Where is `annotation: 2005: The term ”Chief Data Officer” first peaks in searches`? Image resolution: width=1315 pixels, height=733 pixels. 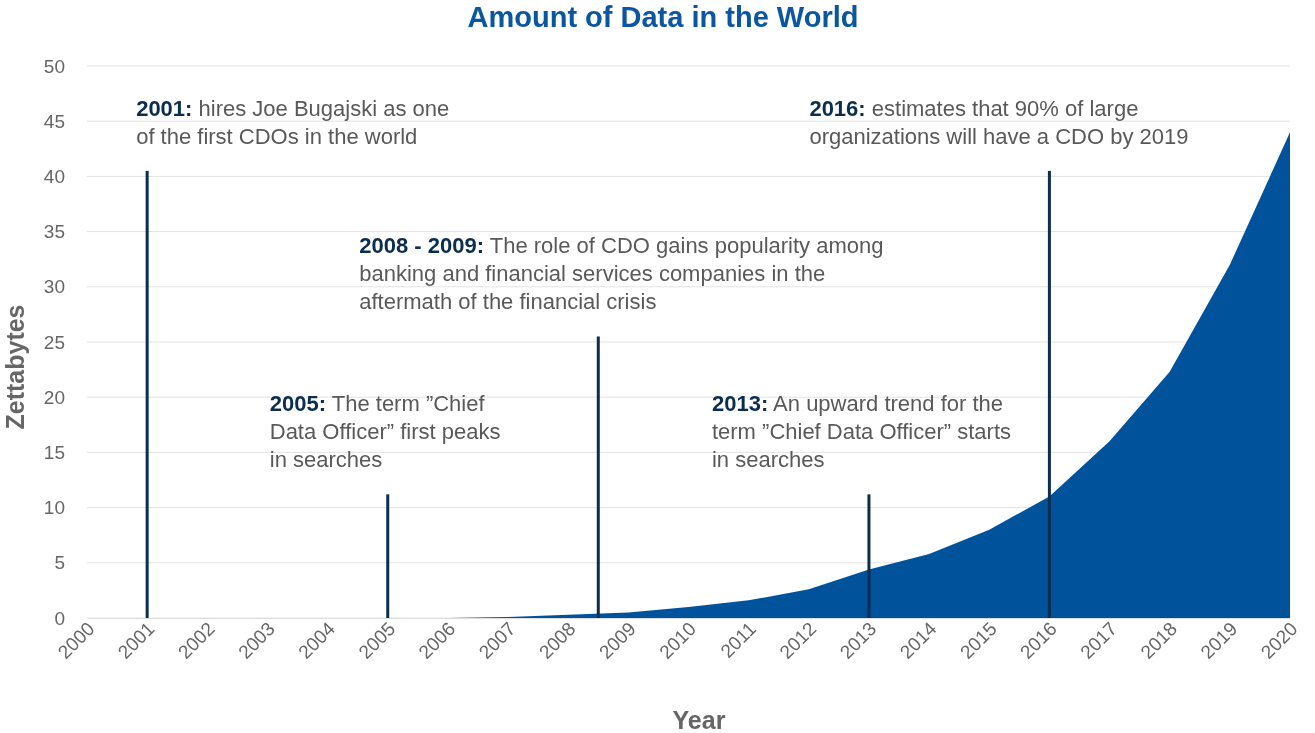 annotation: 2005: The term ”Chief Data Officer” first peaks in searches is located at coordinates (385, 432).